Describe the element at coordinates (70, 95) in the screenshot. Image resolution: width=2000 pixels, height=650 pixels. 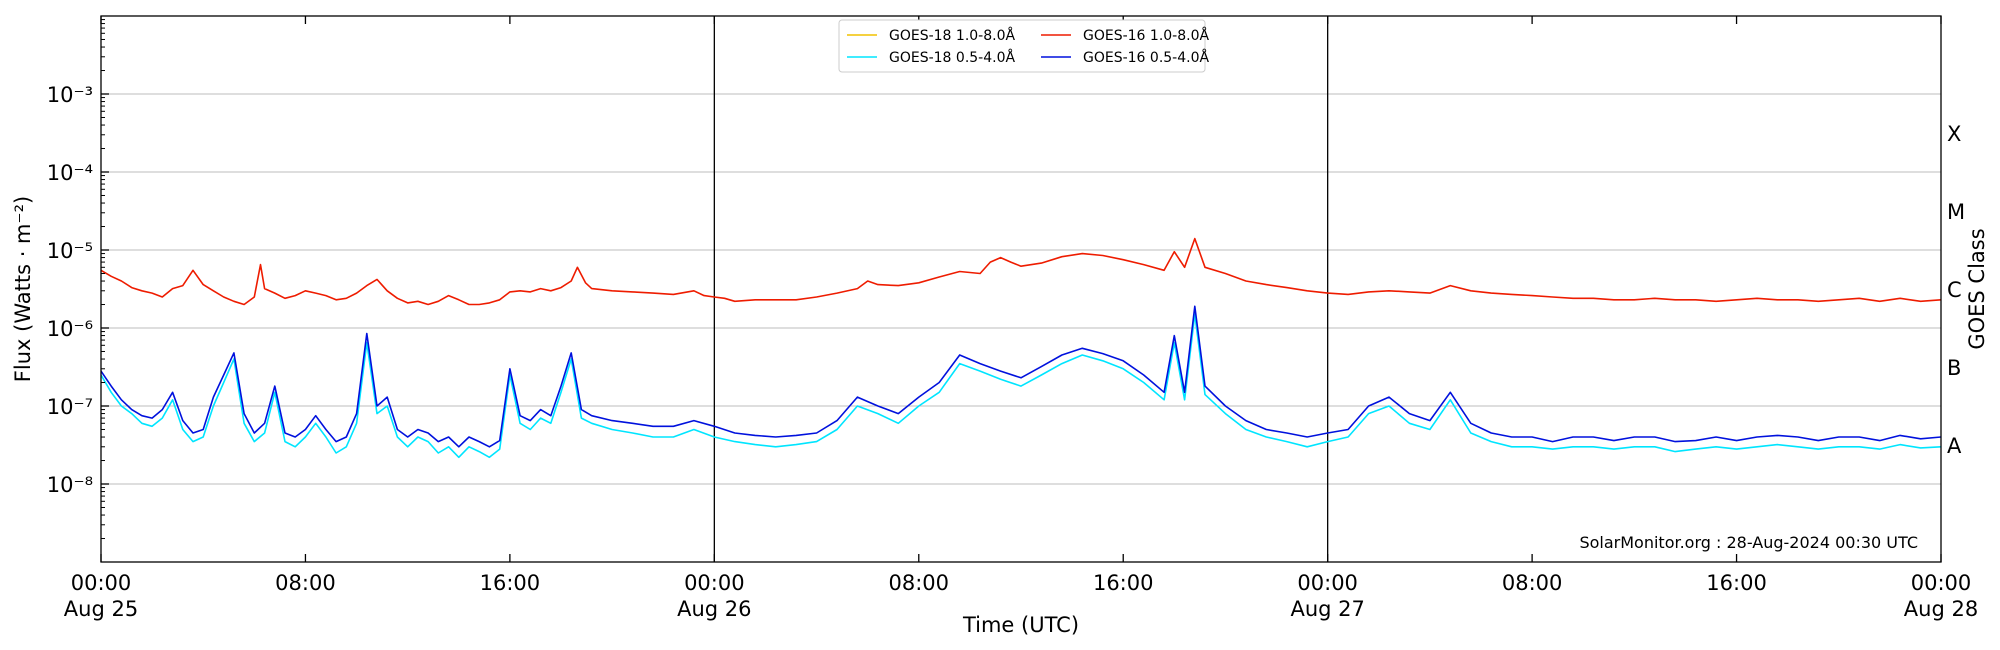
I see `y-tick-label: 10⁻³` at that location.